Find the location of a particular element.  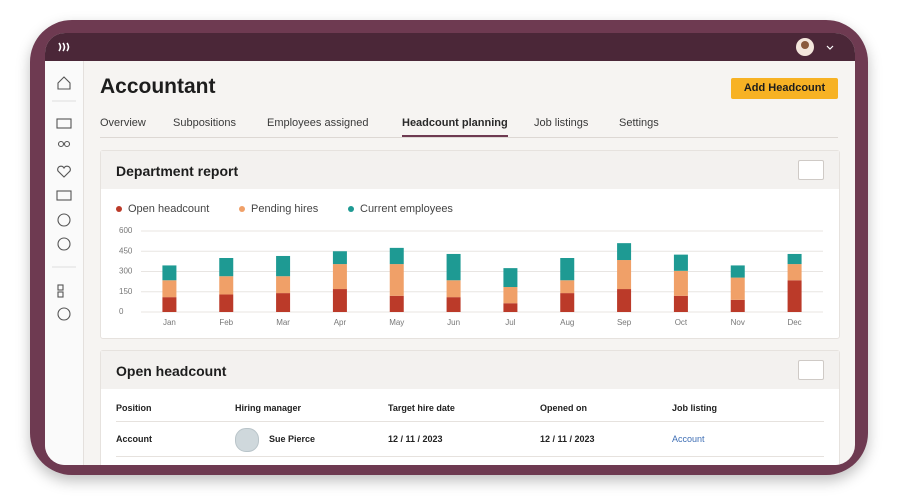

legend-label: Open headcount is located at coordinates (168, 209).